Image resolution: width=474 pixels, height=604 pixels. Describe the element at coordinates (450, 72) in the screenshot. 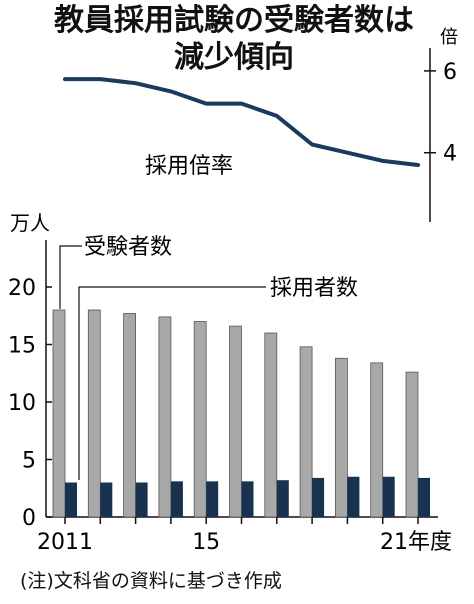

I see `ratio-tick-label: 6` at that location.